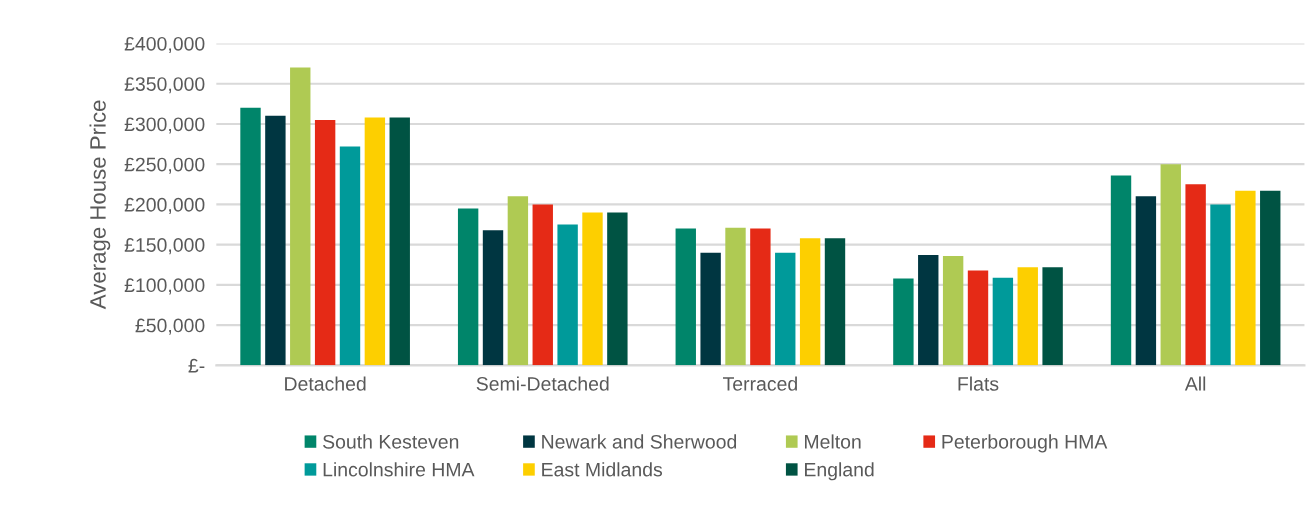 This screenshot has height=511, width=1311. Describe the element at coordinates (833, 441) in the screenshot. I see `legend-label: Melton` at that location.